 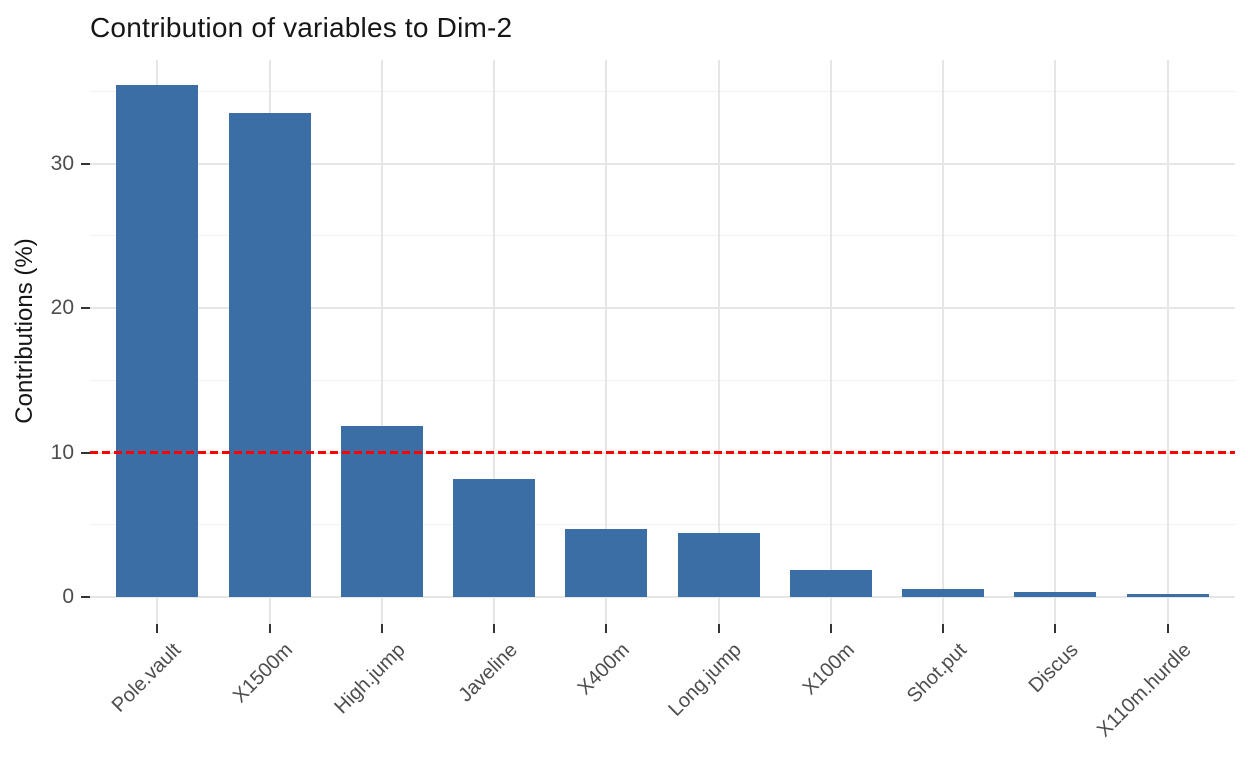 What do you see at coordinates (62, 163) in the screenshot?
I see `y-tick-label: 30` at bounding box center [62, 163].